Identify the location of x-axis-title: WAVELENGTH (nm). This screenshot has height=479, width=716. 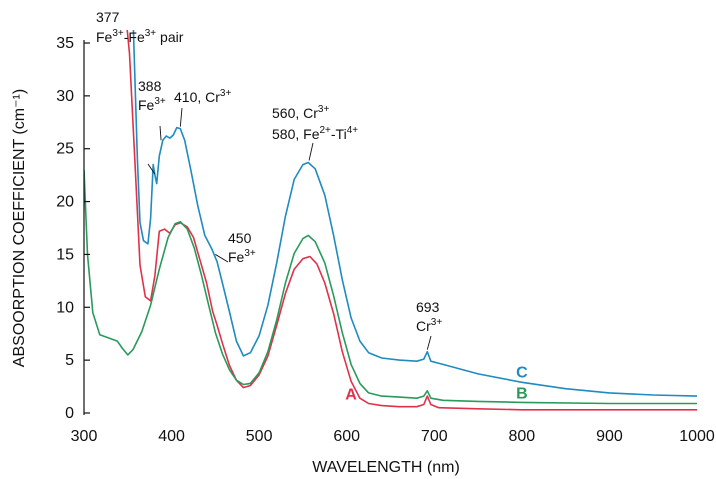
(386, 467).